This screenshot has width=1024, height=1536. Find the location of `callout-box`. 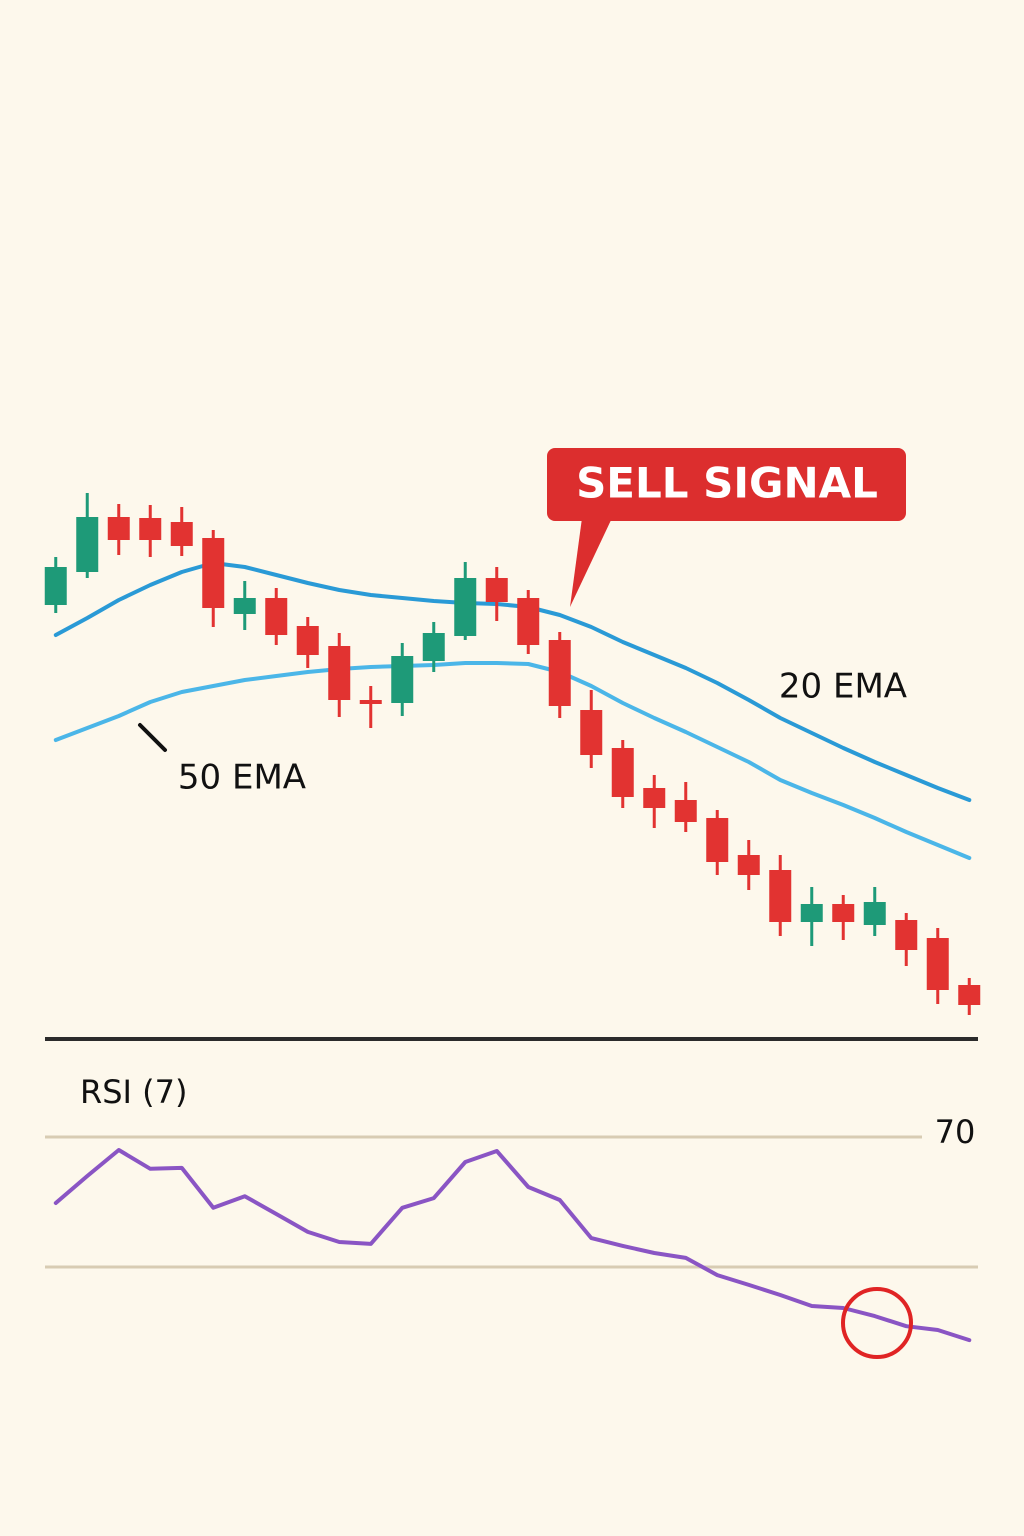

callout-box is located at coordinates (726, 484).